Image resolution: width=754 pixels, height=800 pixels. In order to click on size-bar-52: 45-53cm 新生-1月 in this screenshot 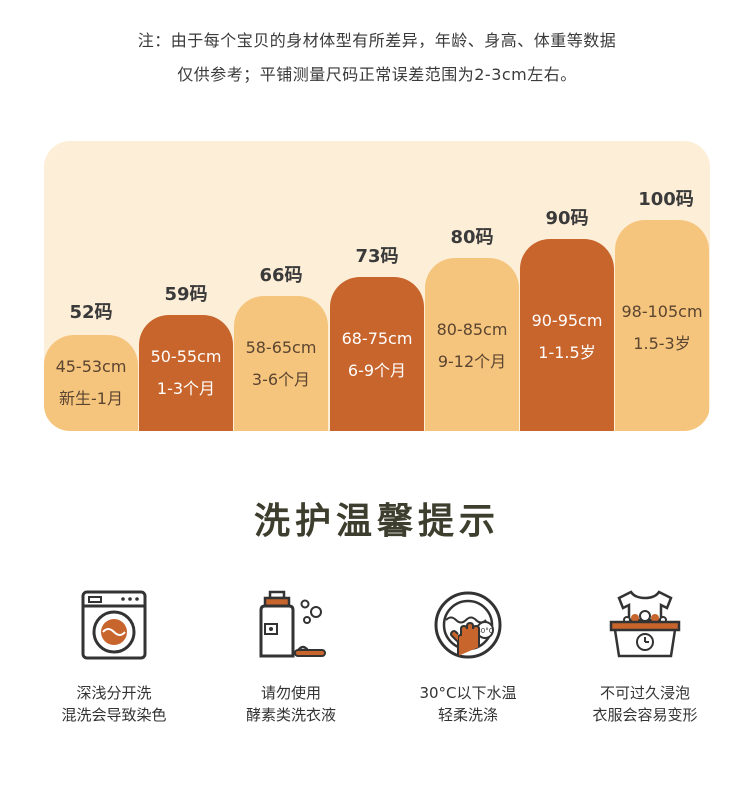, I will do `click(91, 383)`.